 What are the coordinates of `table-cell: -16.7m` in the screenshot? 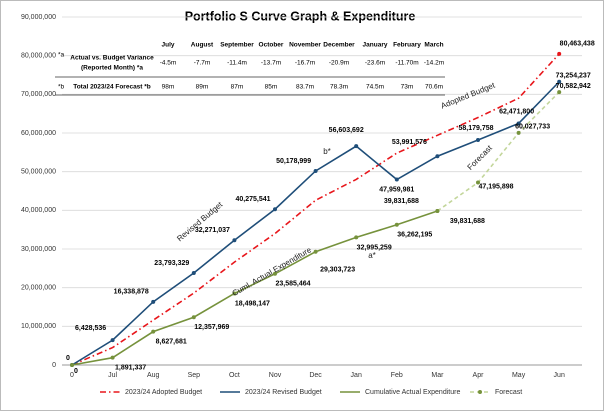 It's located at (305, 63).